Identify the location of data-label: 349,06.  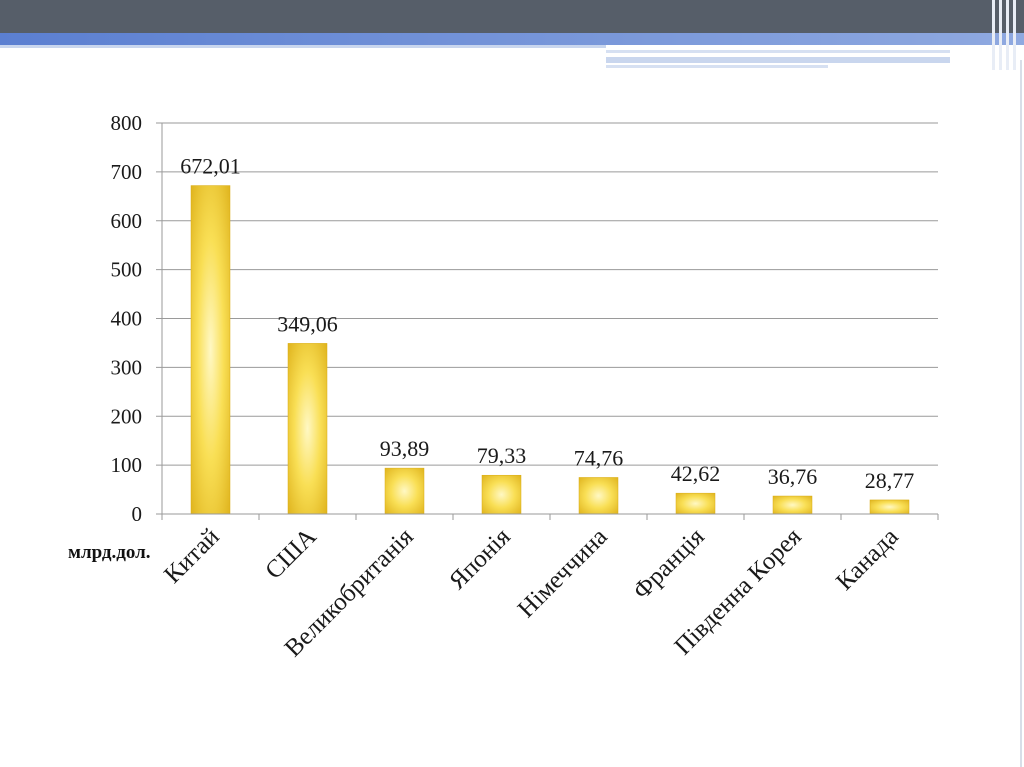
(307, 323).